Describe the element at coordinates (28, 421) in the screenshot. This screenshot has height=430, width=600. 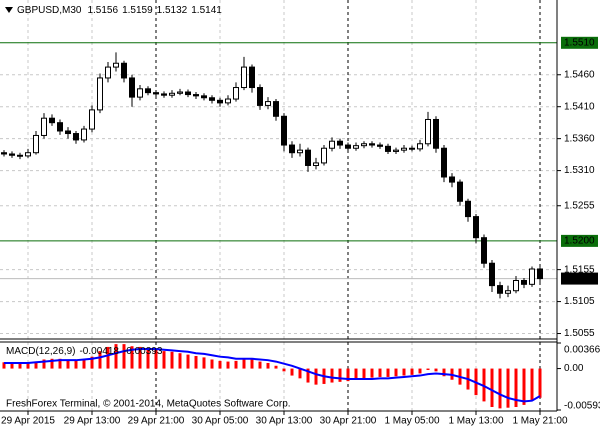
I see `x-tick-label: 29 Apr 2015` at that location.